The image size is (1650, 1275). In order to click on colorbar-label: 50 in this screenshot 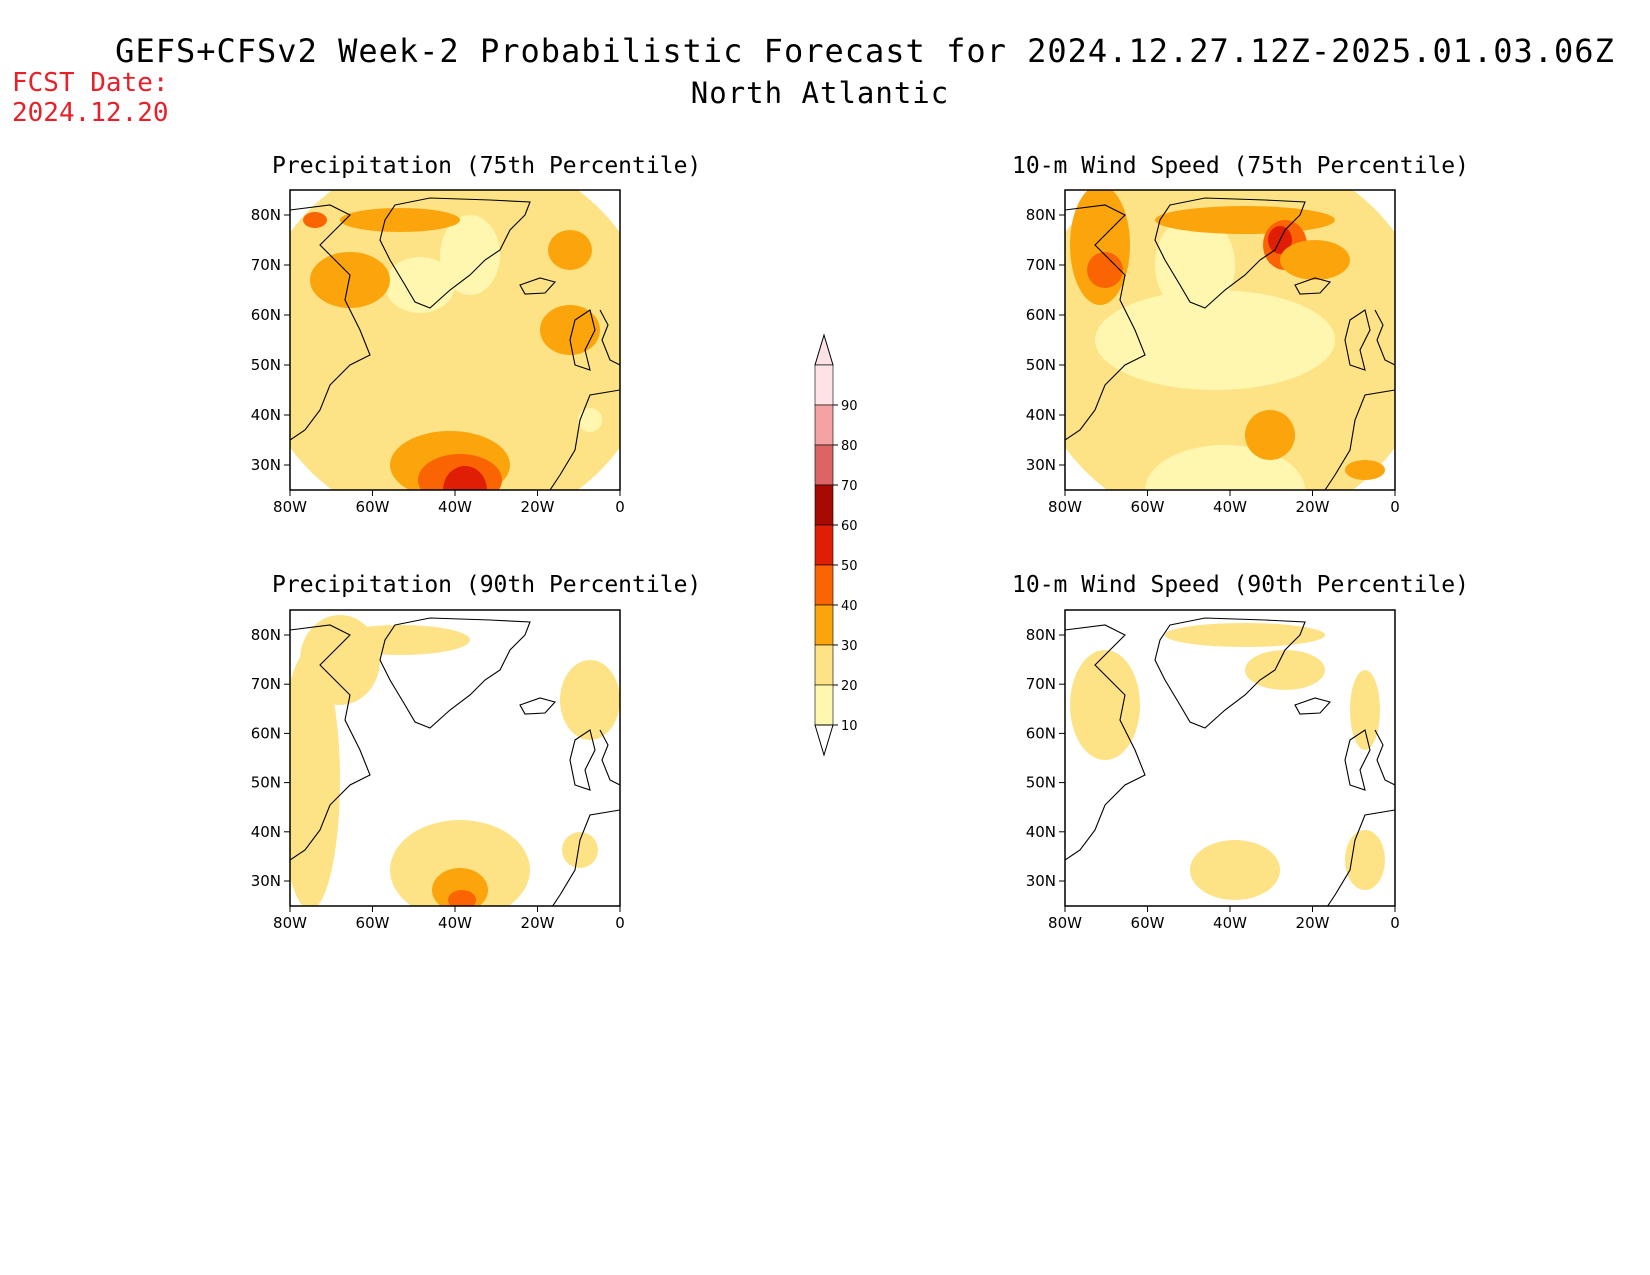, I will do `click(849, 566)`.